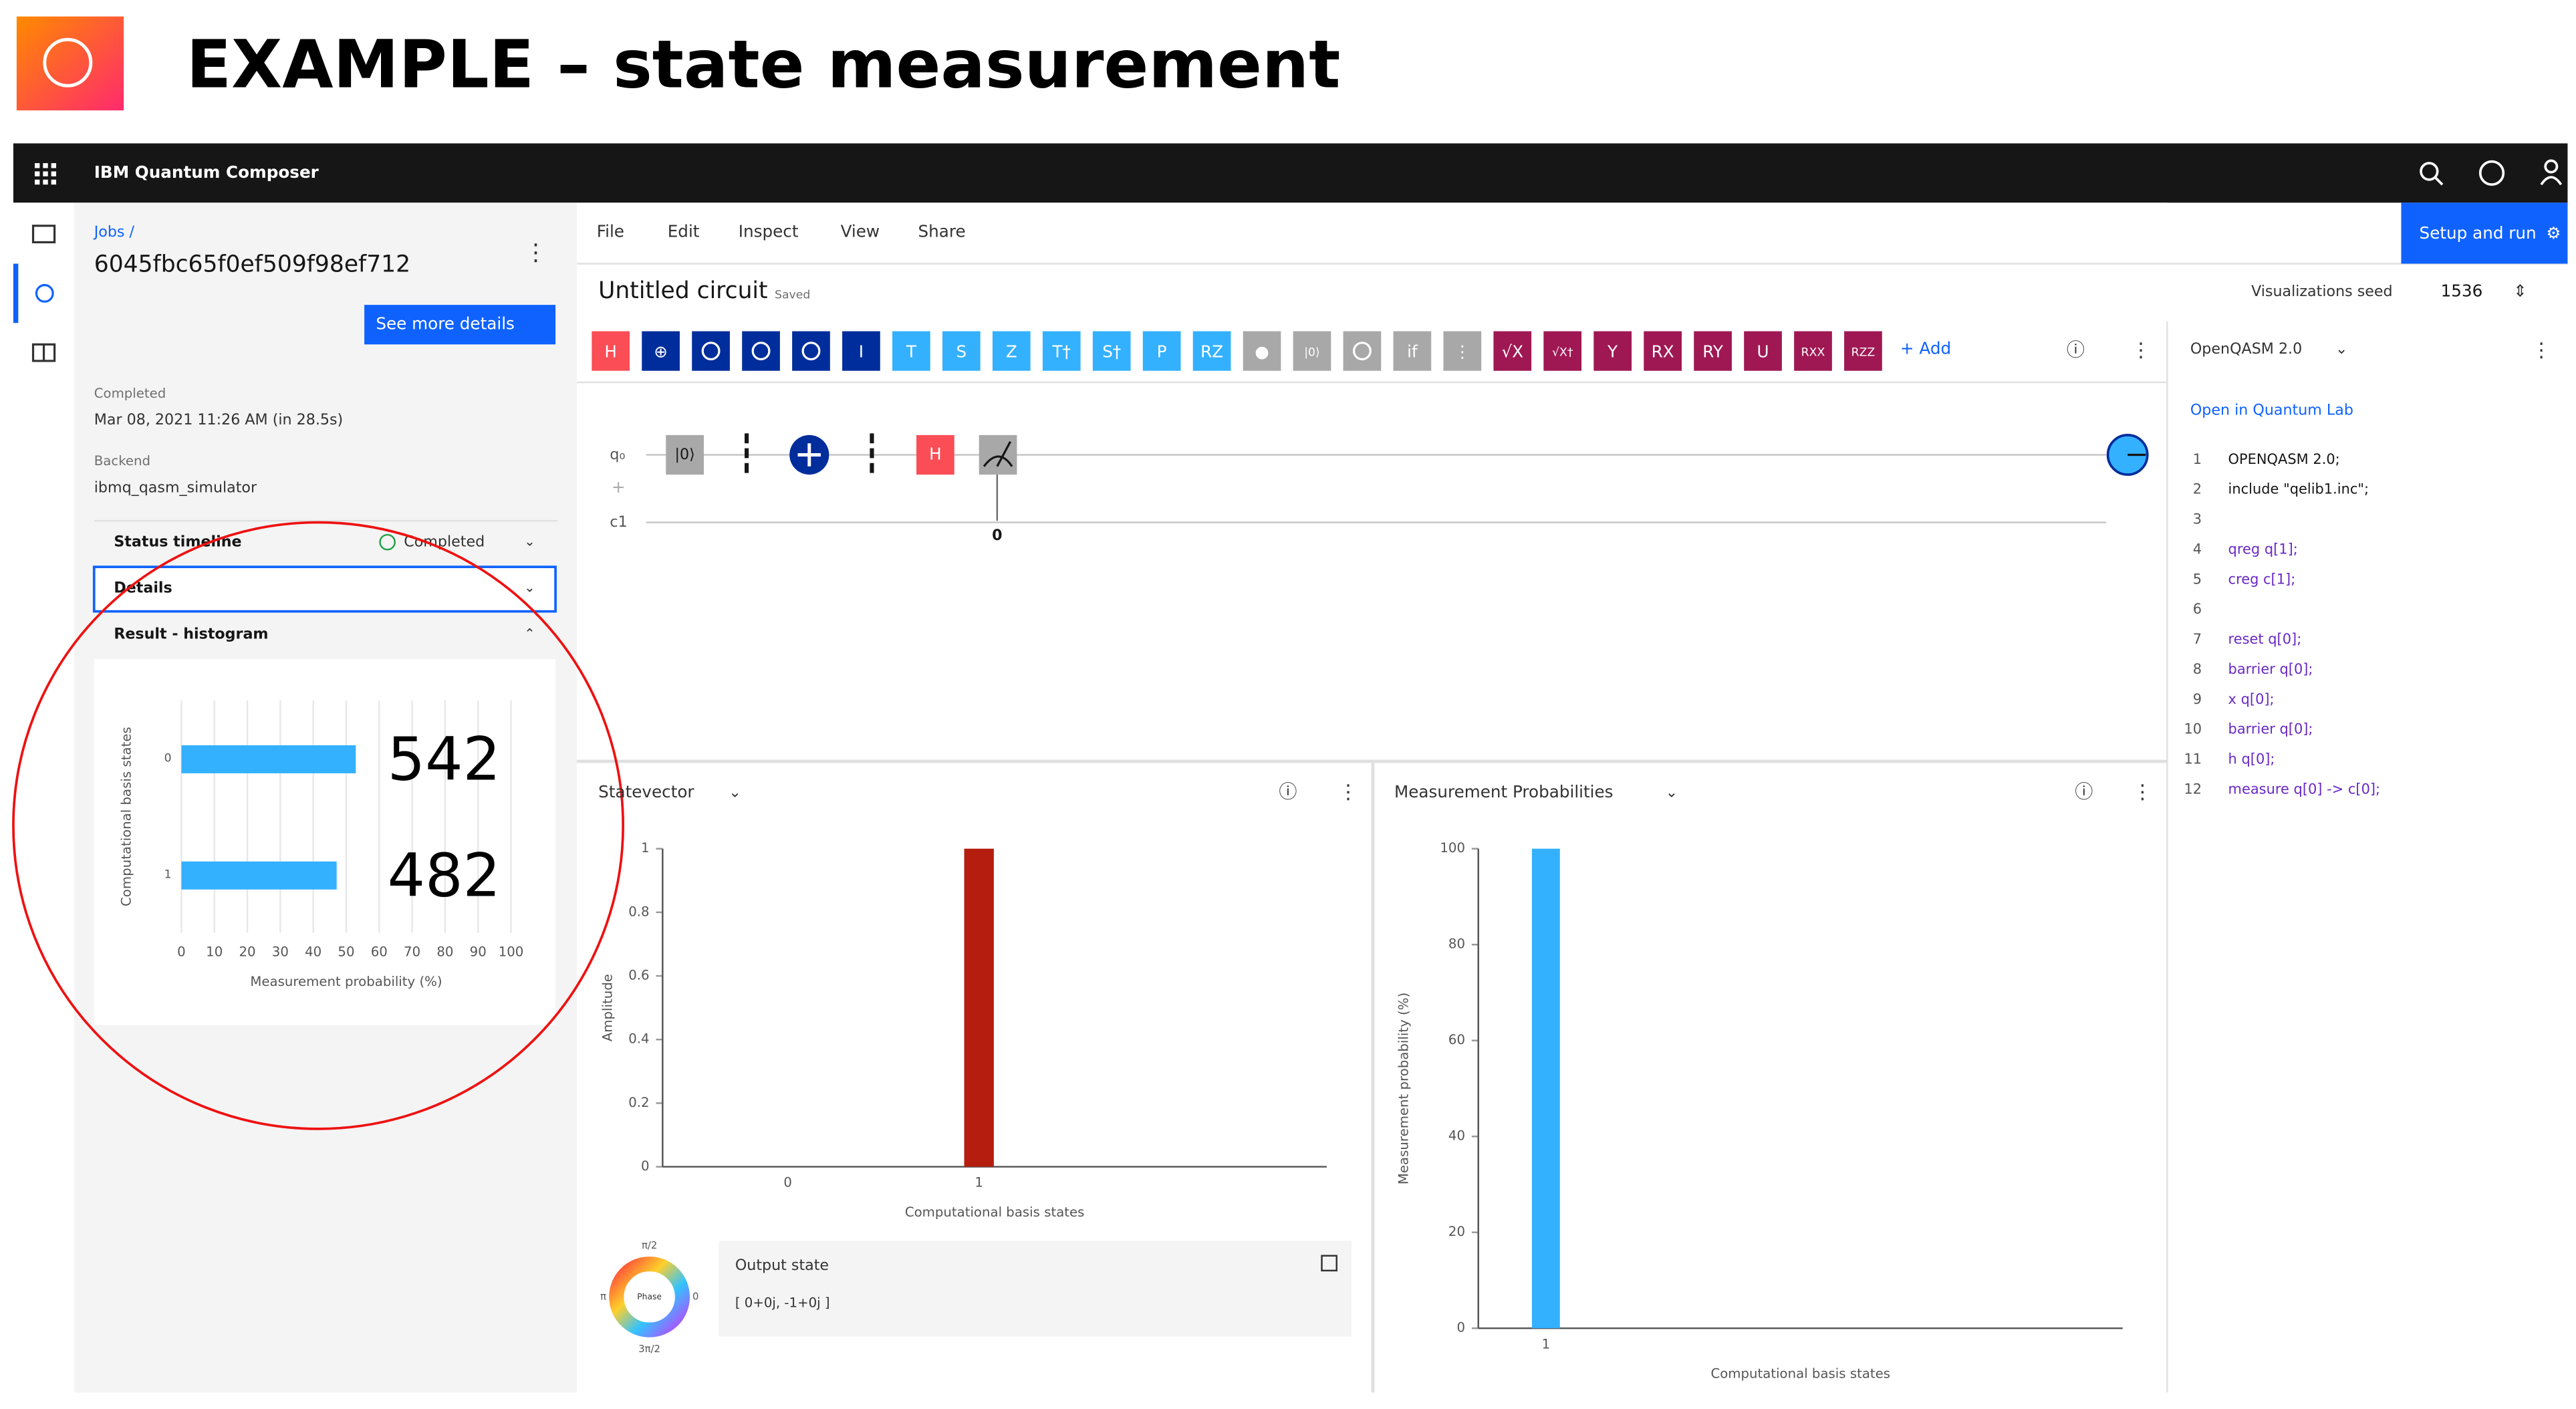 This screenshot has height=1409, width=2576. What do you see at coordinates (45, 174) in the screenshot?
I see `app-switcher` at bounding box center [45, 174].